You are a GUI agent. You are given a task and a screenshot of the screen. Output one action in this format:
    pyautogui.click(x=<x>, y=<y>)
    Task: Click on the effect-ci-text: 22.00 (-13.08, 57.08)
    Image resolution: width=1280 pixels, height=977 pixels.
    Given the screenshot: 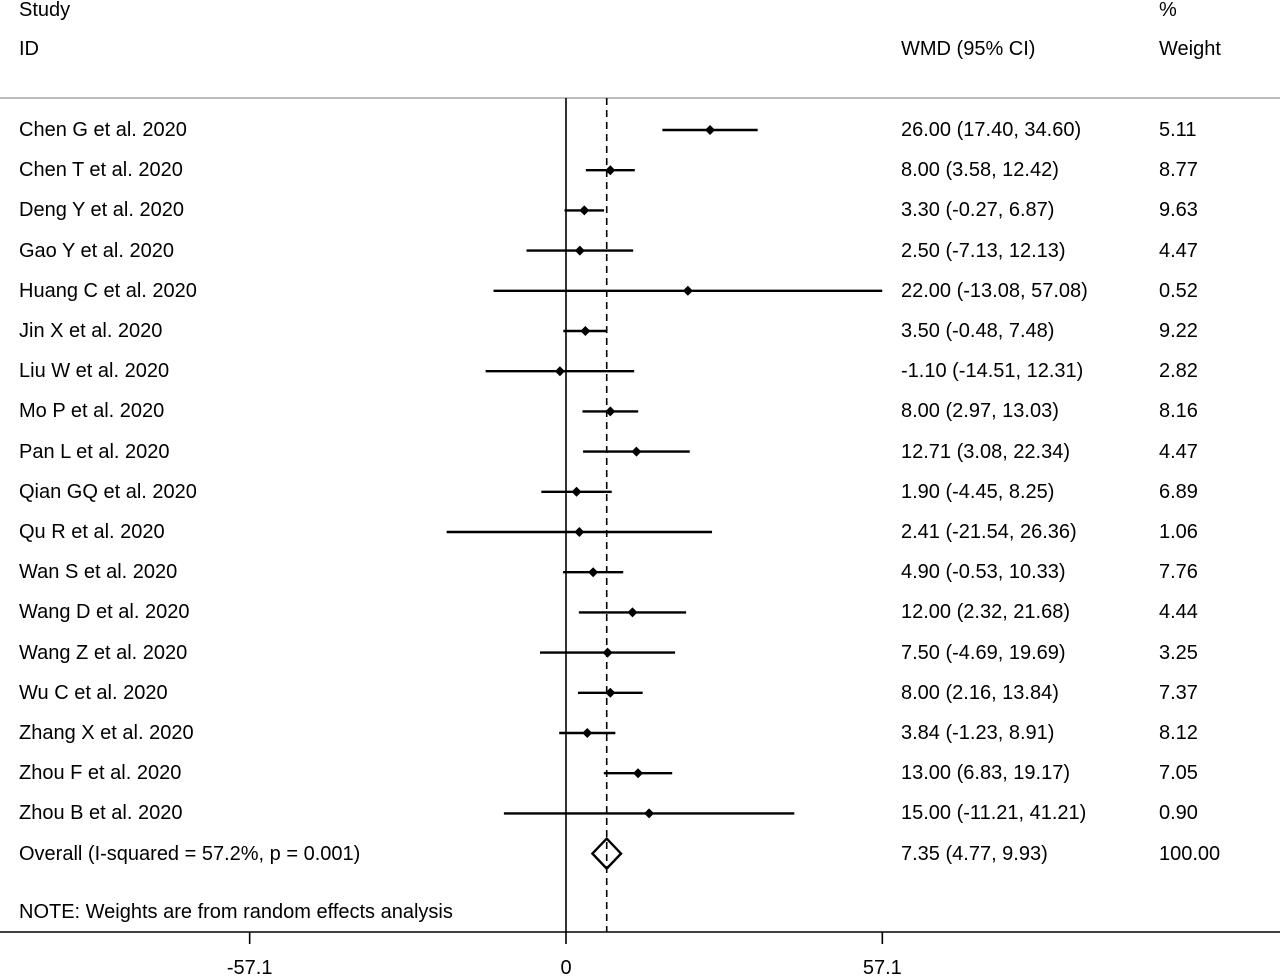 What is the action you would take?
    pyautogui.click(x=994, y=290)
    